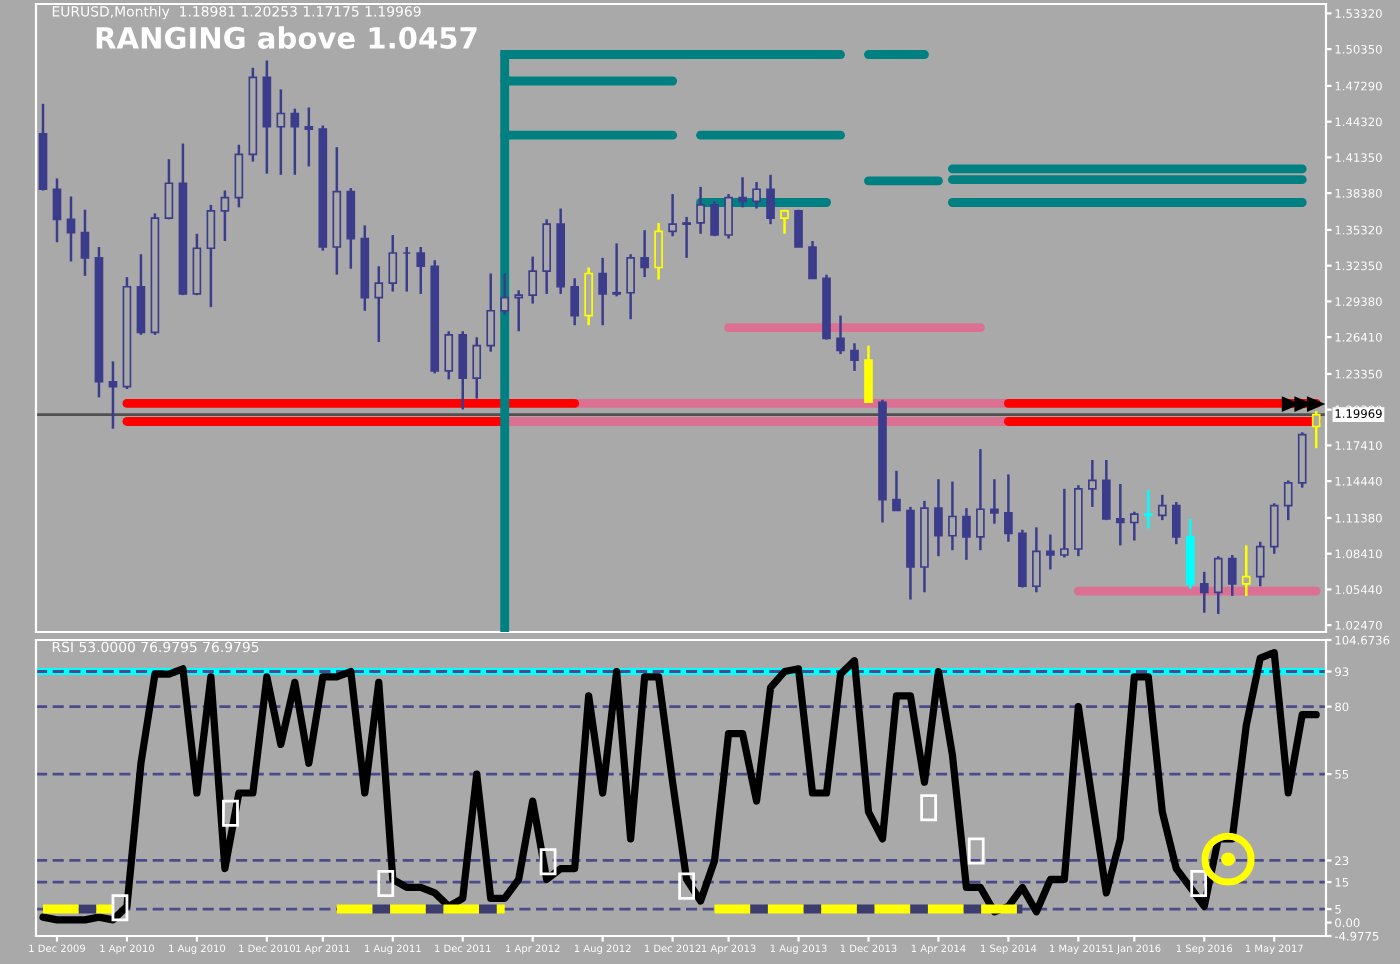  Describe the element at coordinates (286, 37) in the screenshot. I see `annotation: RANGING above 1.0457` at that location.